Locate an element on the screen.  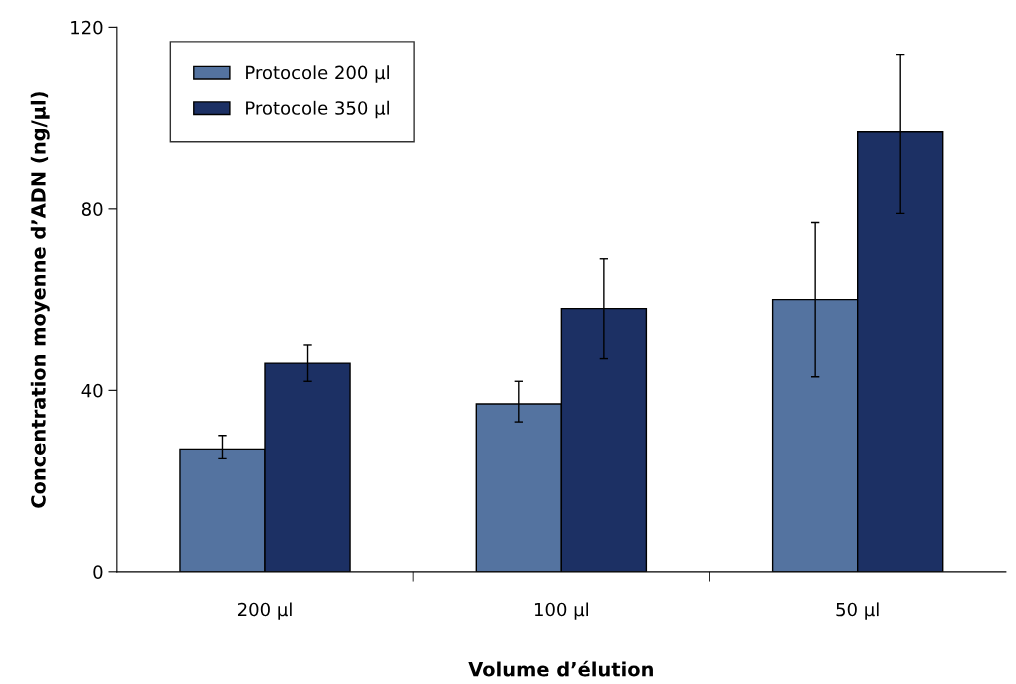
x-axis-title: Volume d’élution is located at coordinates (560, 668).